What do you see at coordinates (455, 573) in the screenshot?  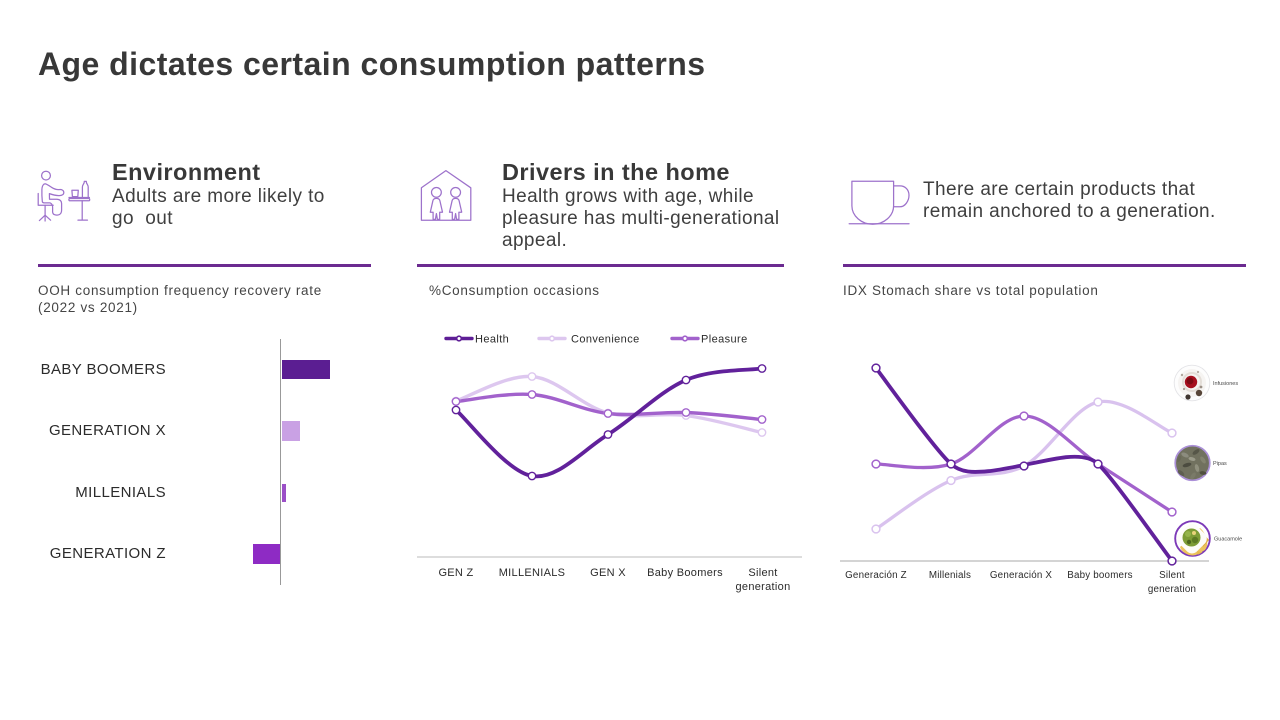 I see `svg-text: GEN Z` at bounding box center [455, 573].